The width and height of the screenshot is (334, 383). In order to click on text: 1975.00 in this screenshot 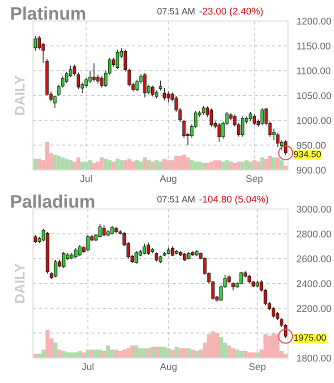, I will do `click(310, 337)`.